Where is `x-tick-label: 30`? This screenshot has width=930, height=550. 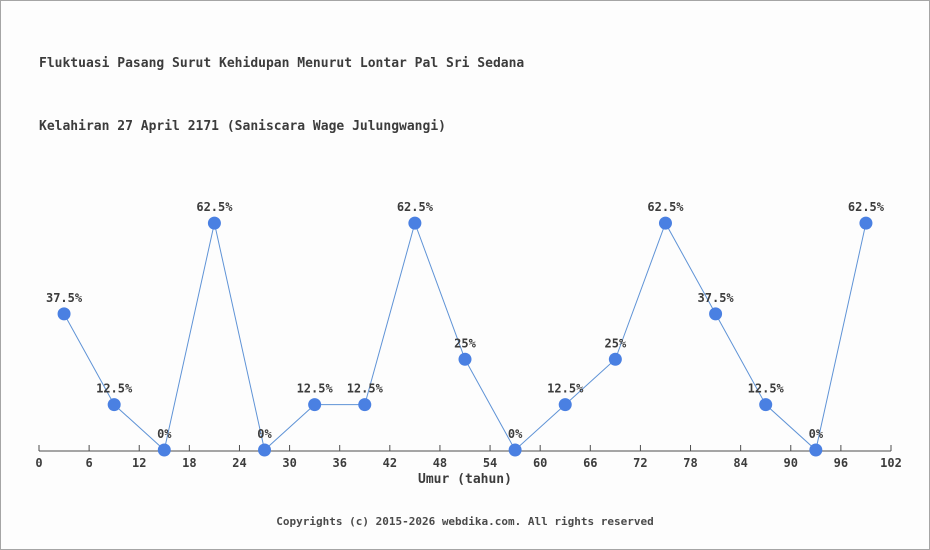
x-tick-label: 30 is located at coordinates (289, 463).